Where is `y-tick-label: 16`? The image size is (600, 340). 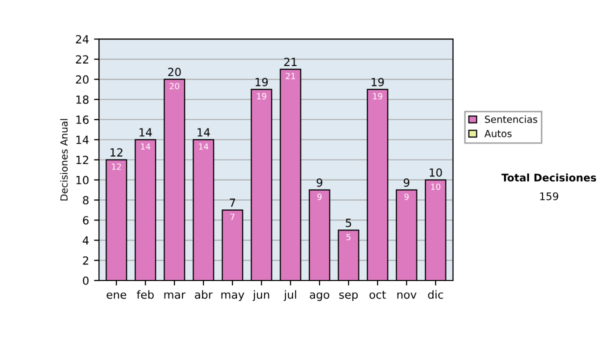
y-tick-label: 16 is located at coordinates (82, 120).